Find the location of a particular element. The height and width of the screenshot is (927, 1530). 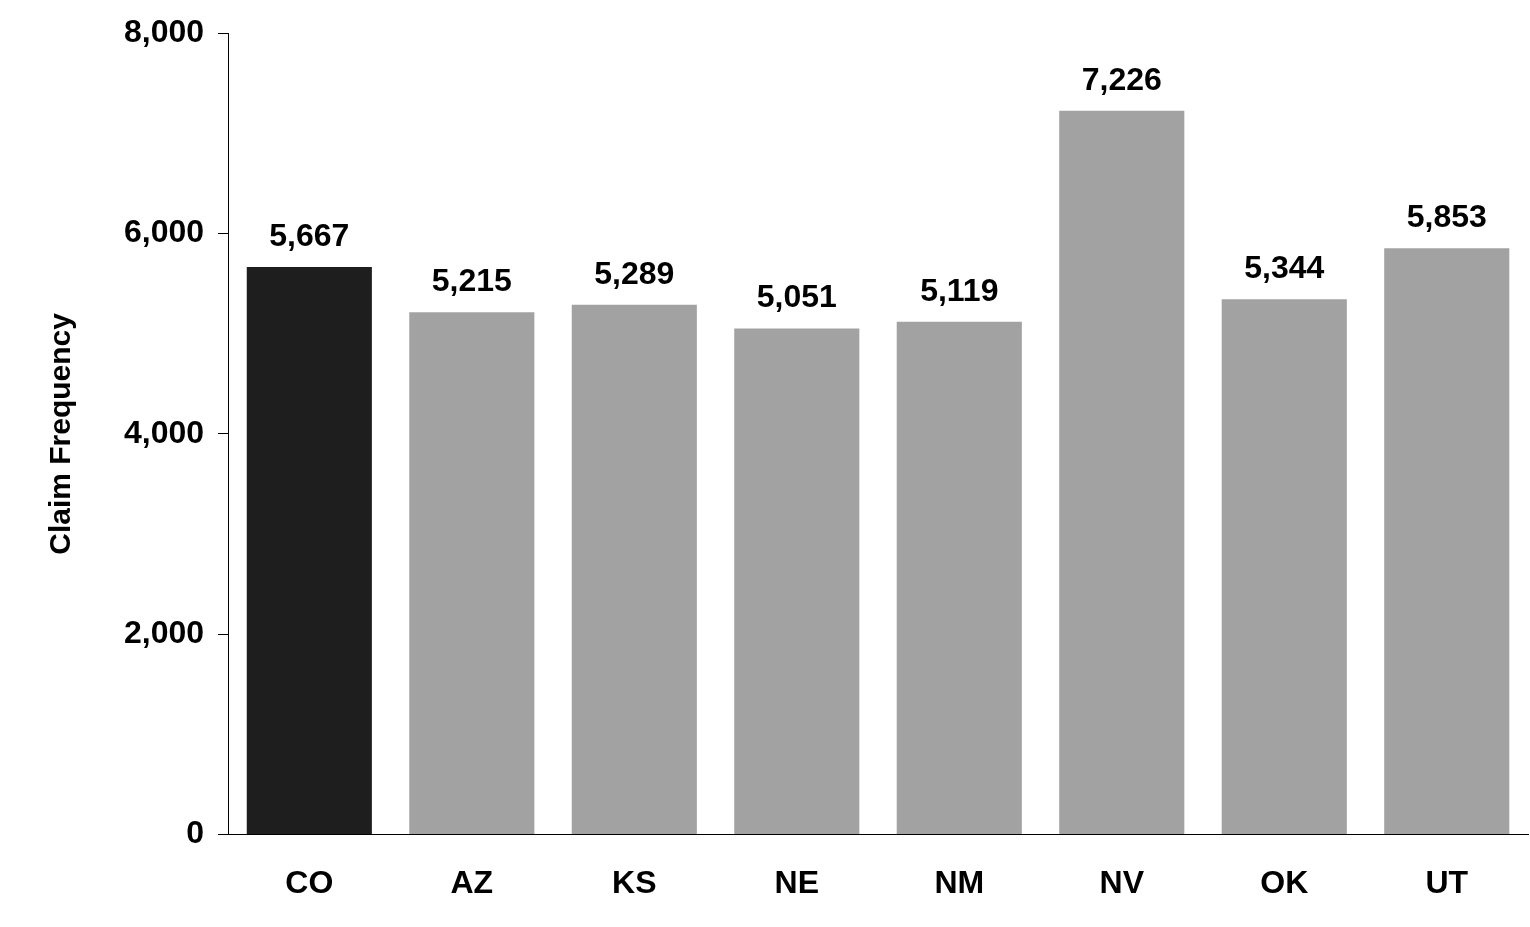

data-label: 5,853 is located at coordinates (1446, 216).